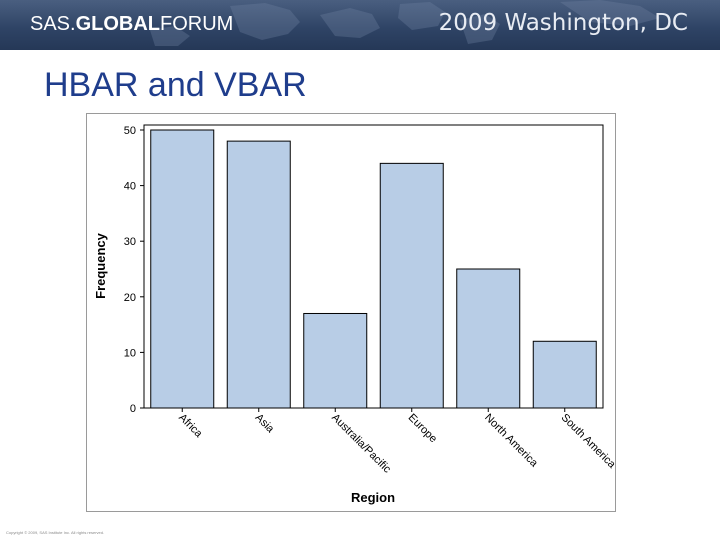 The image size is (720, 540). I want to click on x-category-label: Australia/Pacific, so click(361, 444).